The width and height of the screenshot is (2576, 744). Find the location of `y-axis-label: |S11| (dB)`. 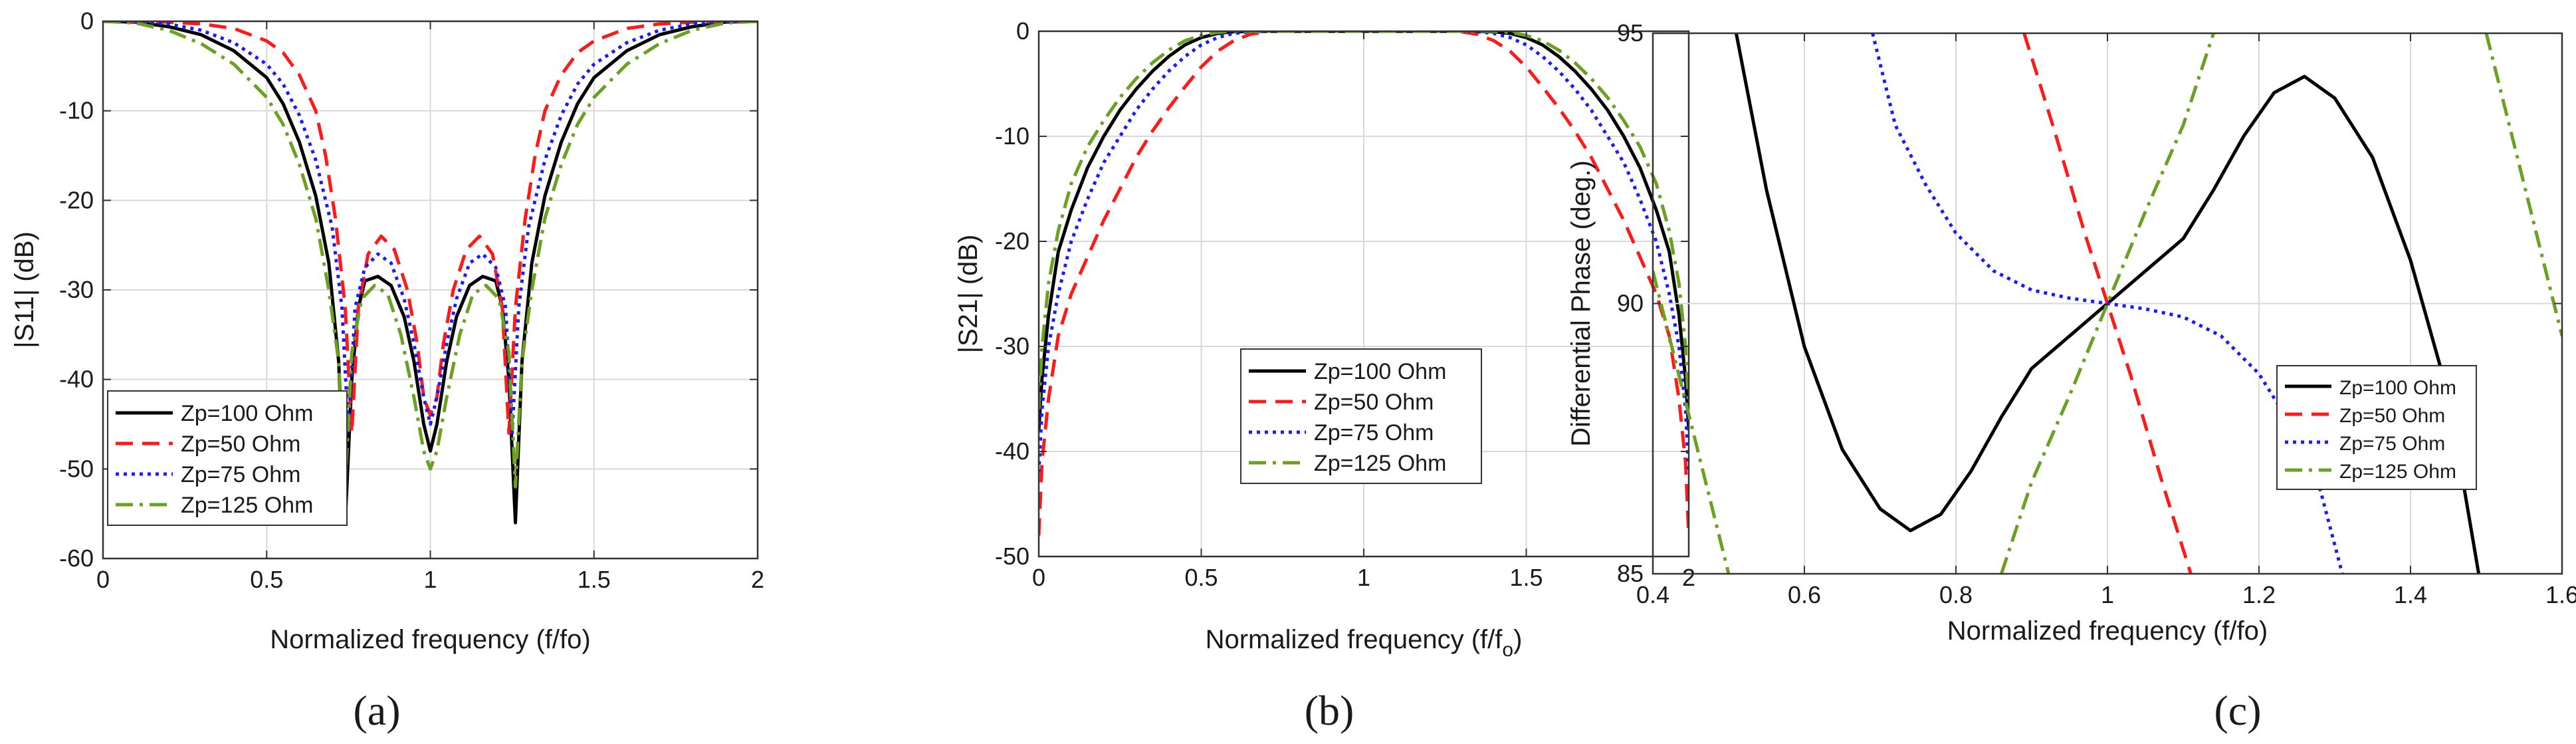

y-axis-label: |S11| (dB) is located at coordinates (24, 289).